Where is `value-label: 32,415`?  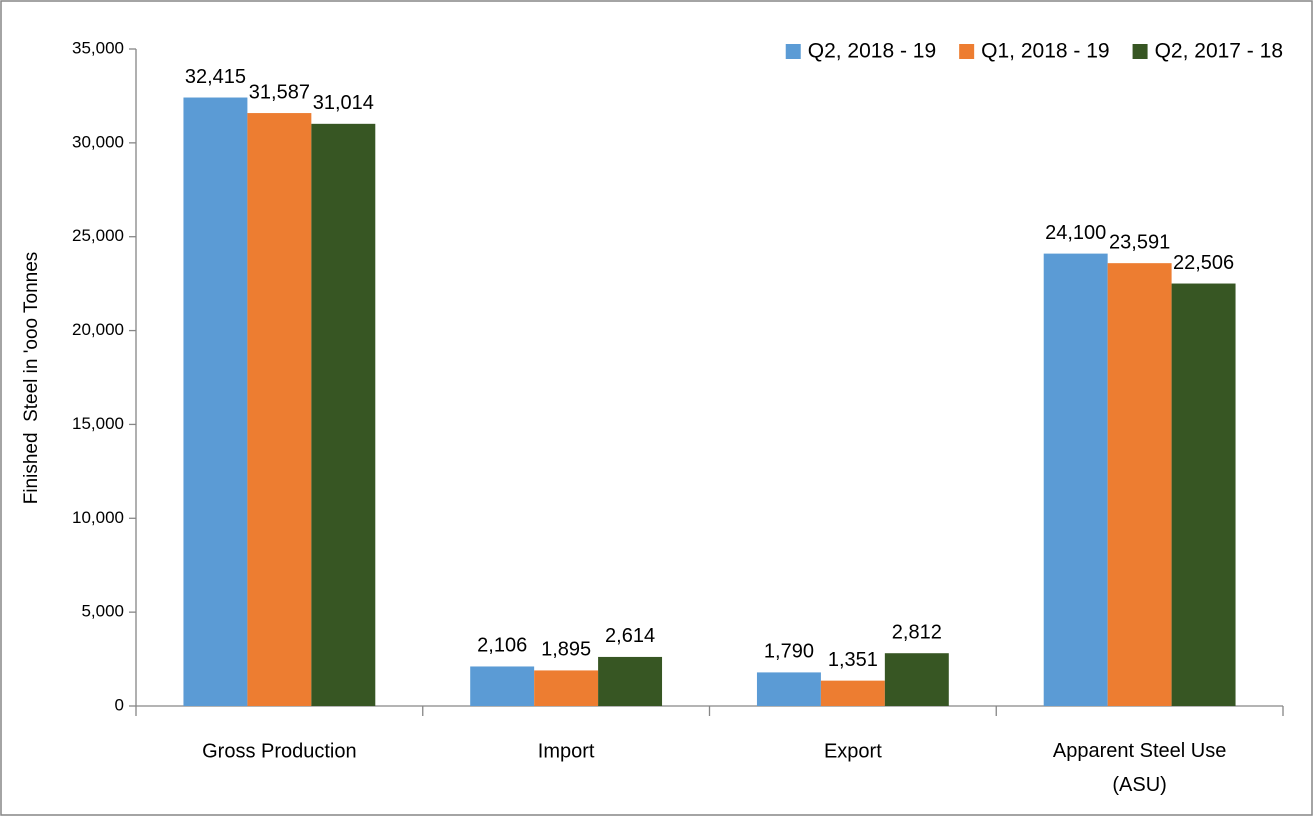
value-label: 32,415 is located at coordinates (215, 77).